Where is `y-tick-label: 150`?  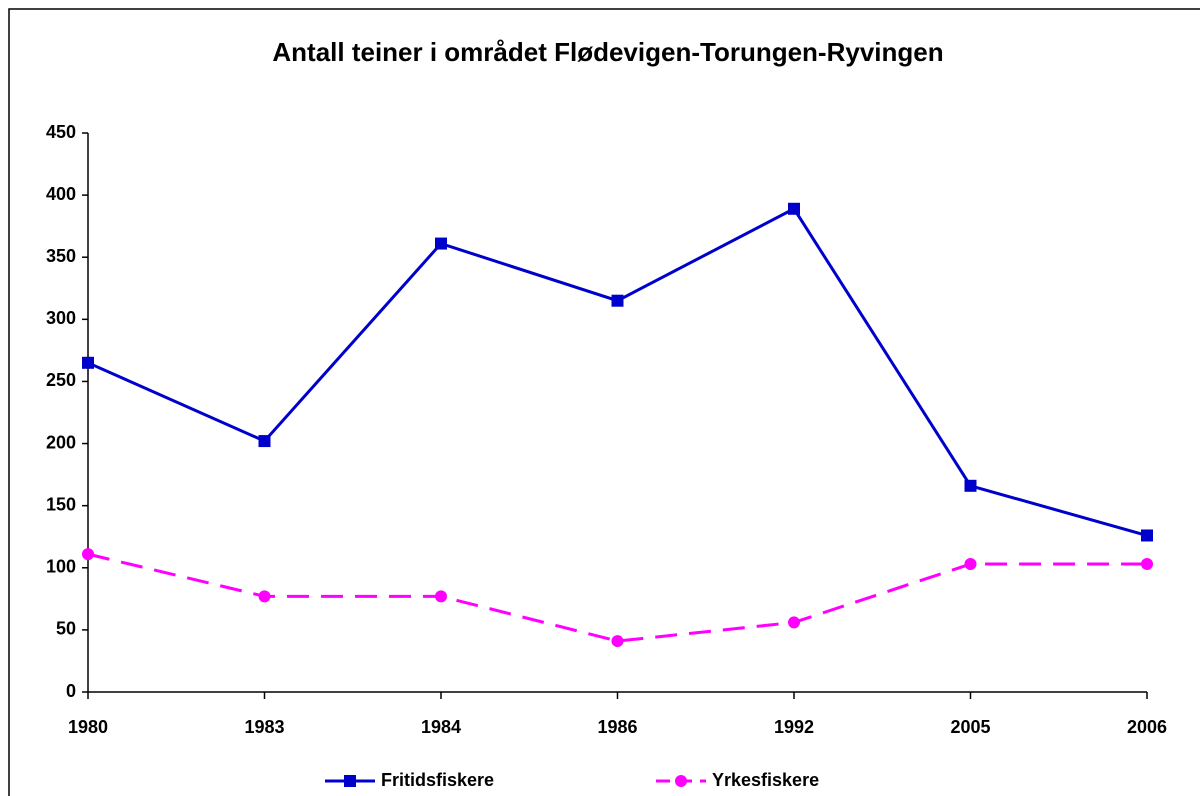
y-tick-label: 150 is located at coordinates (61, 504).